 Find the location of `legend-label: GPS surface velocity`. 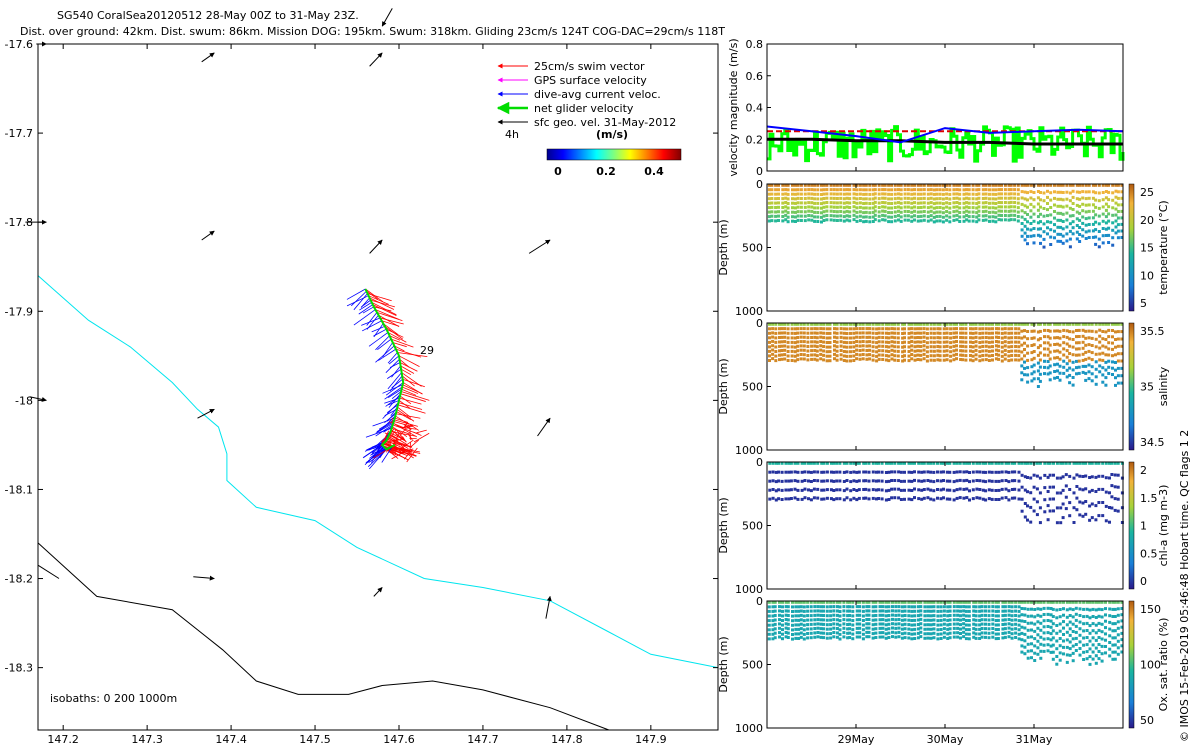

legend-label: GPS surface velocity is located at coordinates (590, 80).